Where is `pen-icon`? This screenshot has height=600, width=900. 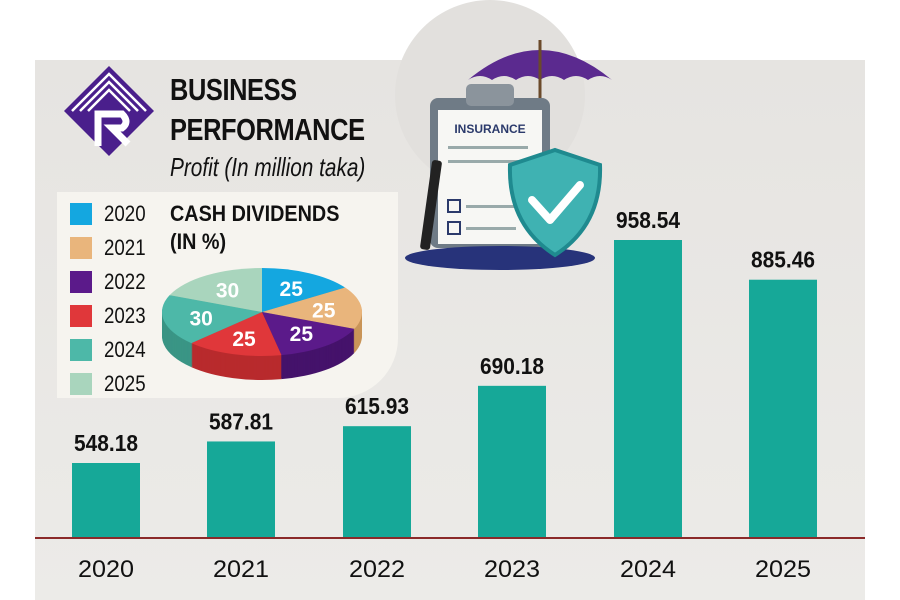 pen-icon is located at coordinates (431, 205).